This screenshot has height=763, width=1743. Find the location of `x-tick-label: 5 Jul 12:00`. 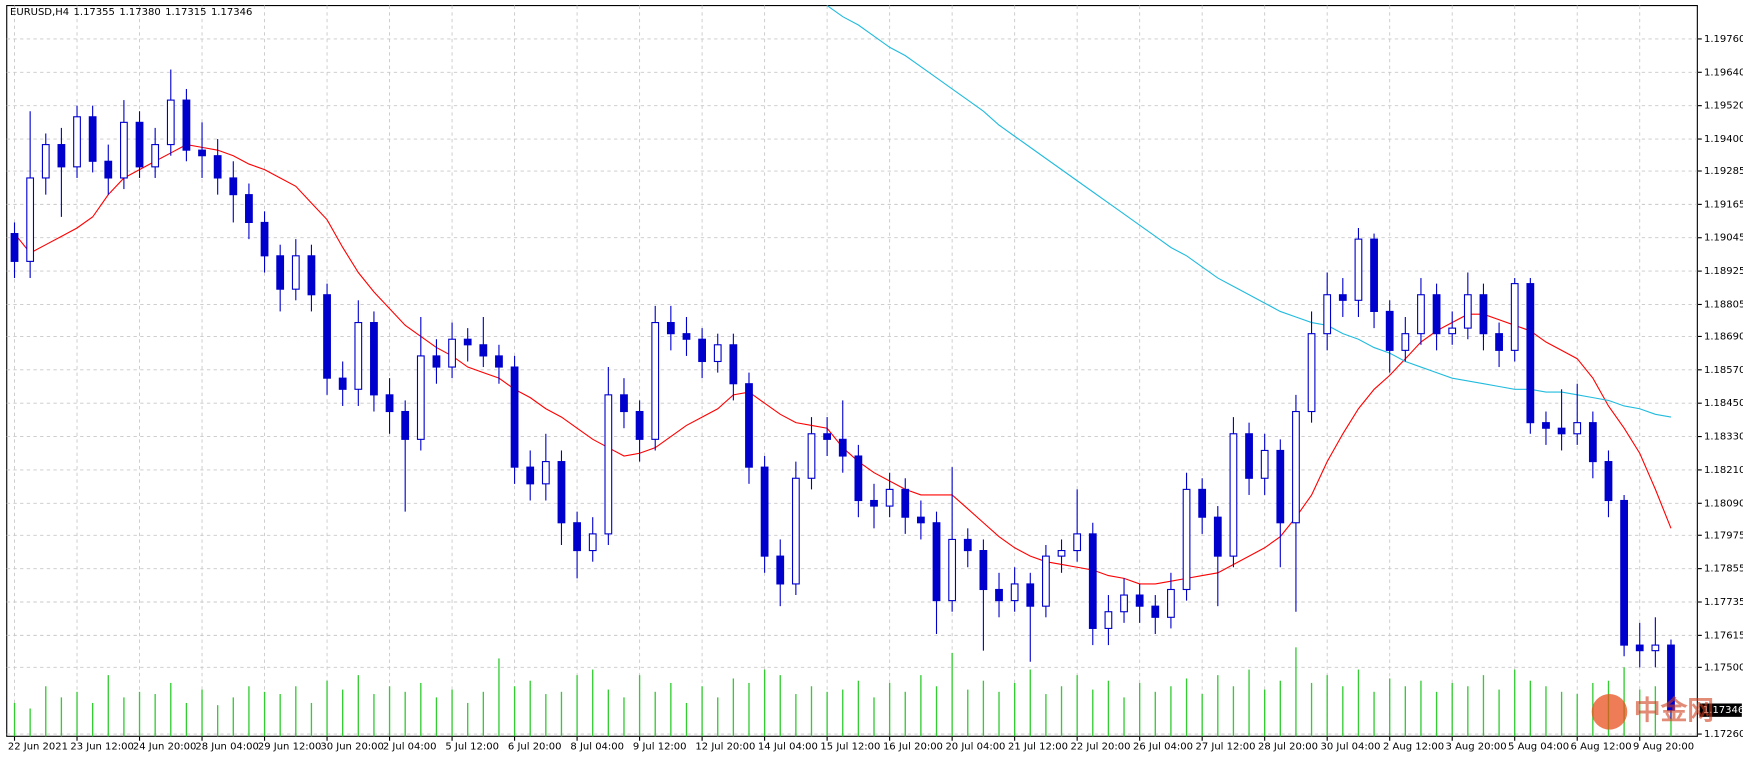

x-tick-label: 5 Jul 12:00 is located at coordinates (472, 746).